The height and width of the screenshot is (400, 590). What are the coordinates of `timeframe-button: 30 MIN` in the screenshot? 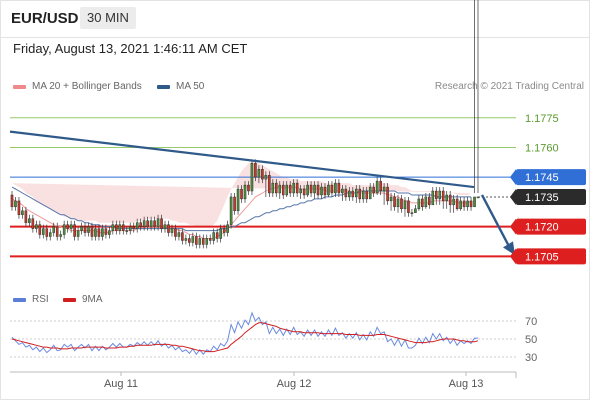 It's located at (108, 18).